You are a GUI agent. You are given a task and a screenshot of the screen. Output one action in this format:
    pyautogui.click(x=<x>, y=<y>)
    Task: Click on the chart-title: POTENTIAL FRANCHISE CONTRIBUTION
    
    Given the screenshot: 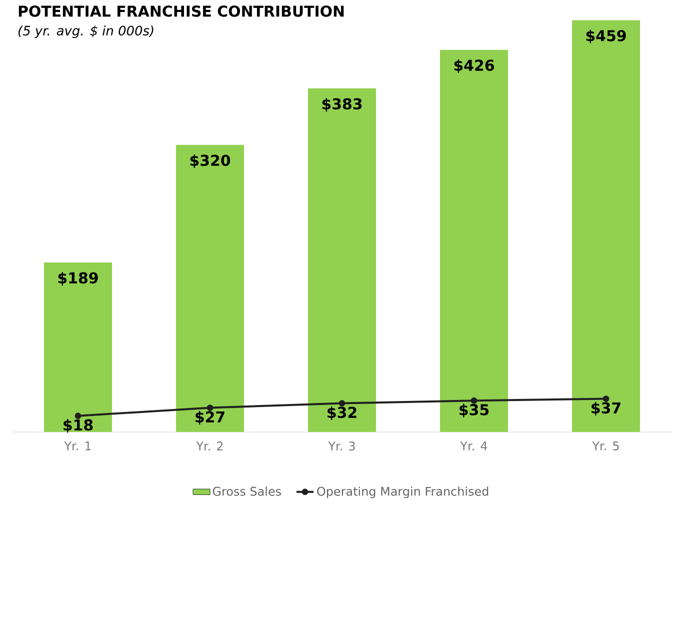 What is the action you would take?
    pyautogui.click(x=181, y=11)
    